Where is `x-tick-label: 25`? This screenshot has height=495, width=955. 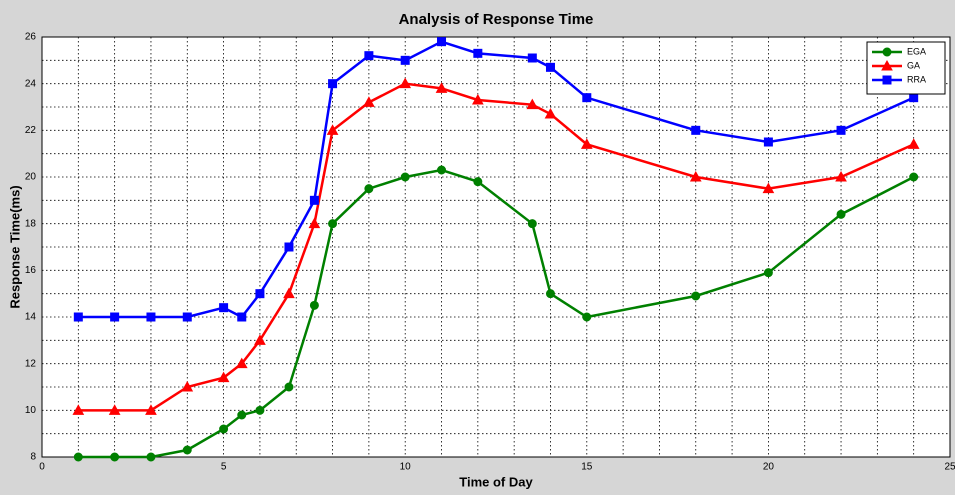
x-tick-label: 25 is located at coordinates (949, 467).